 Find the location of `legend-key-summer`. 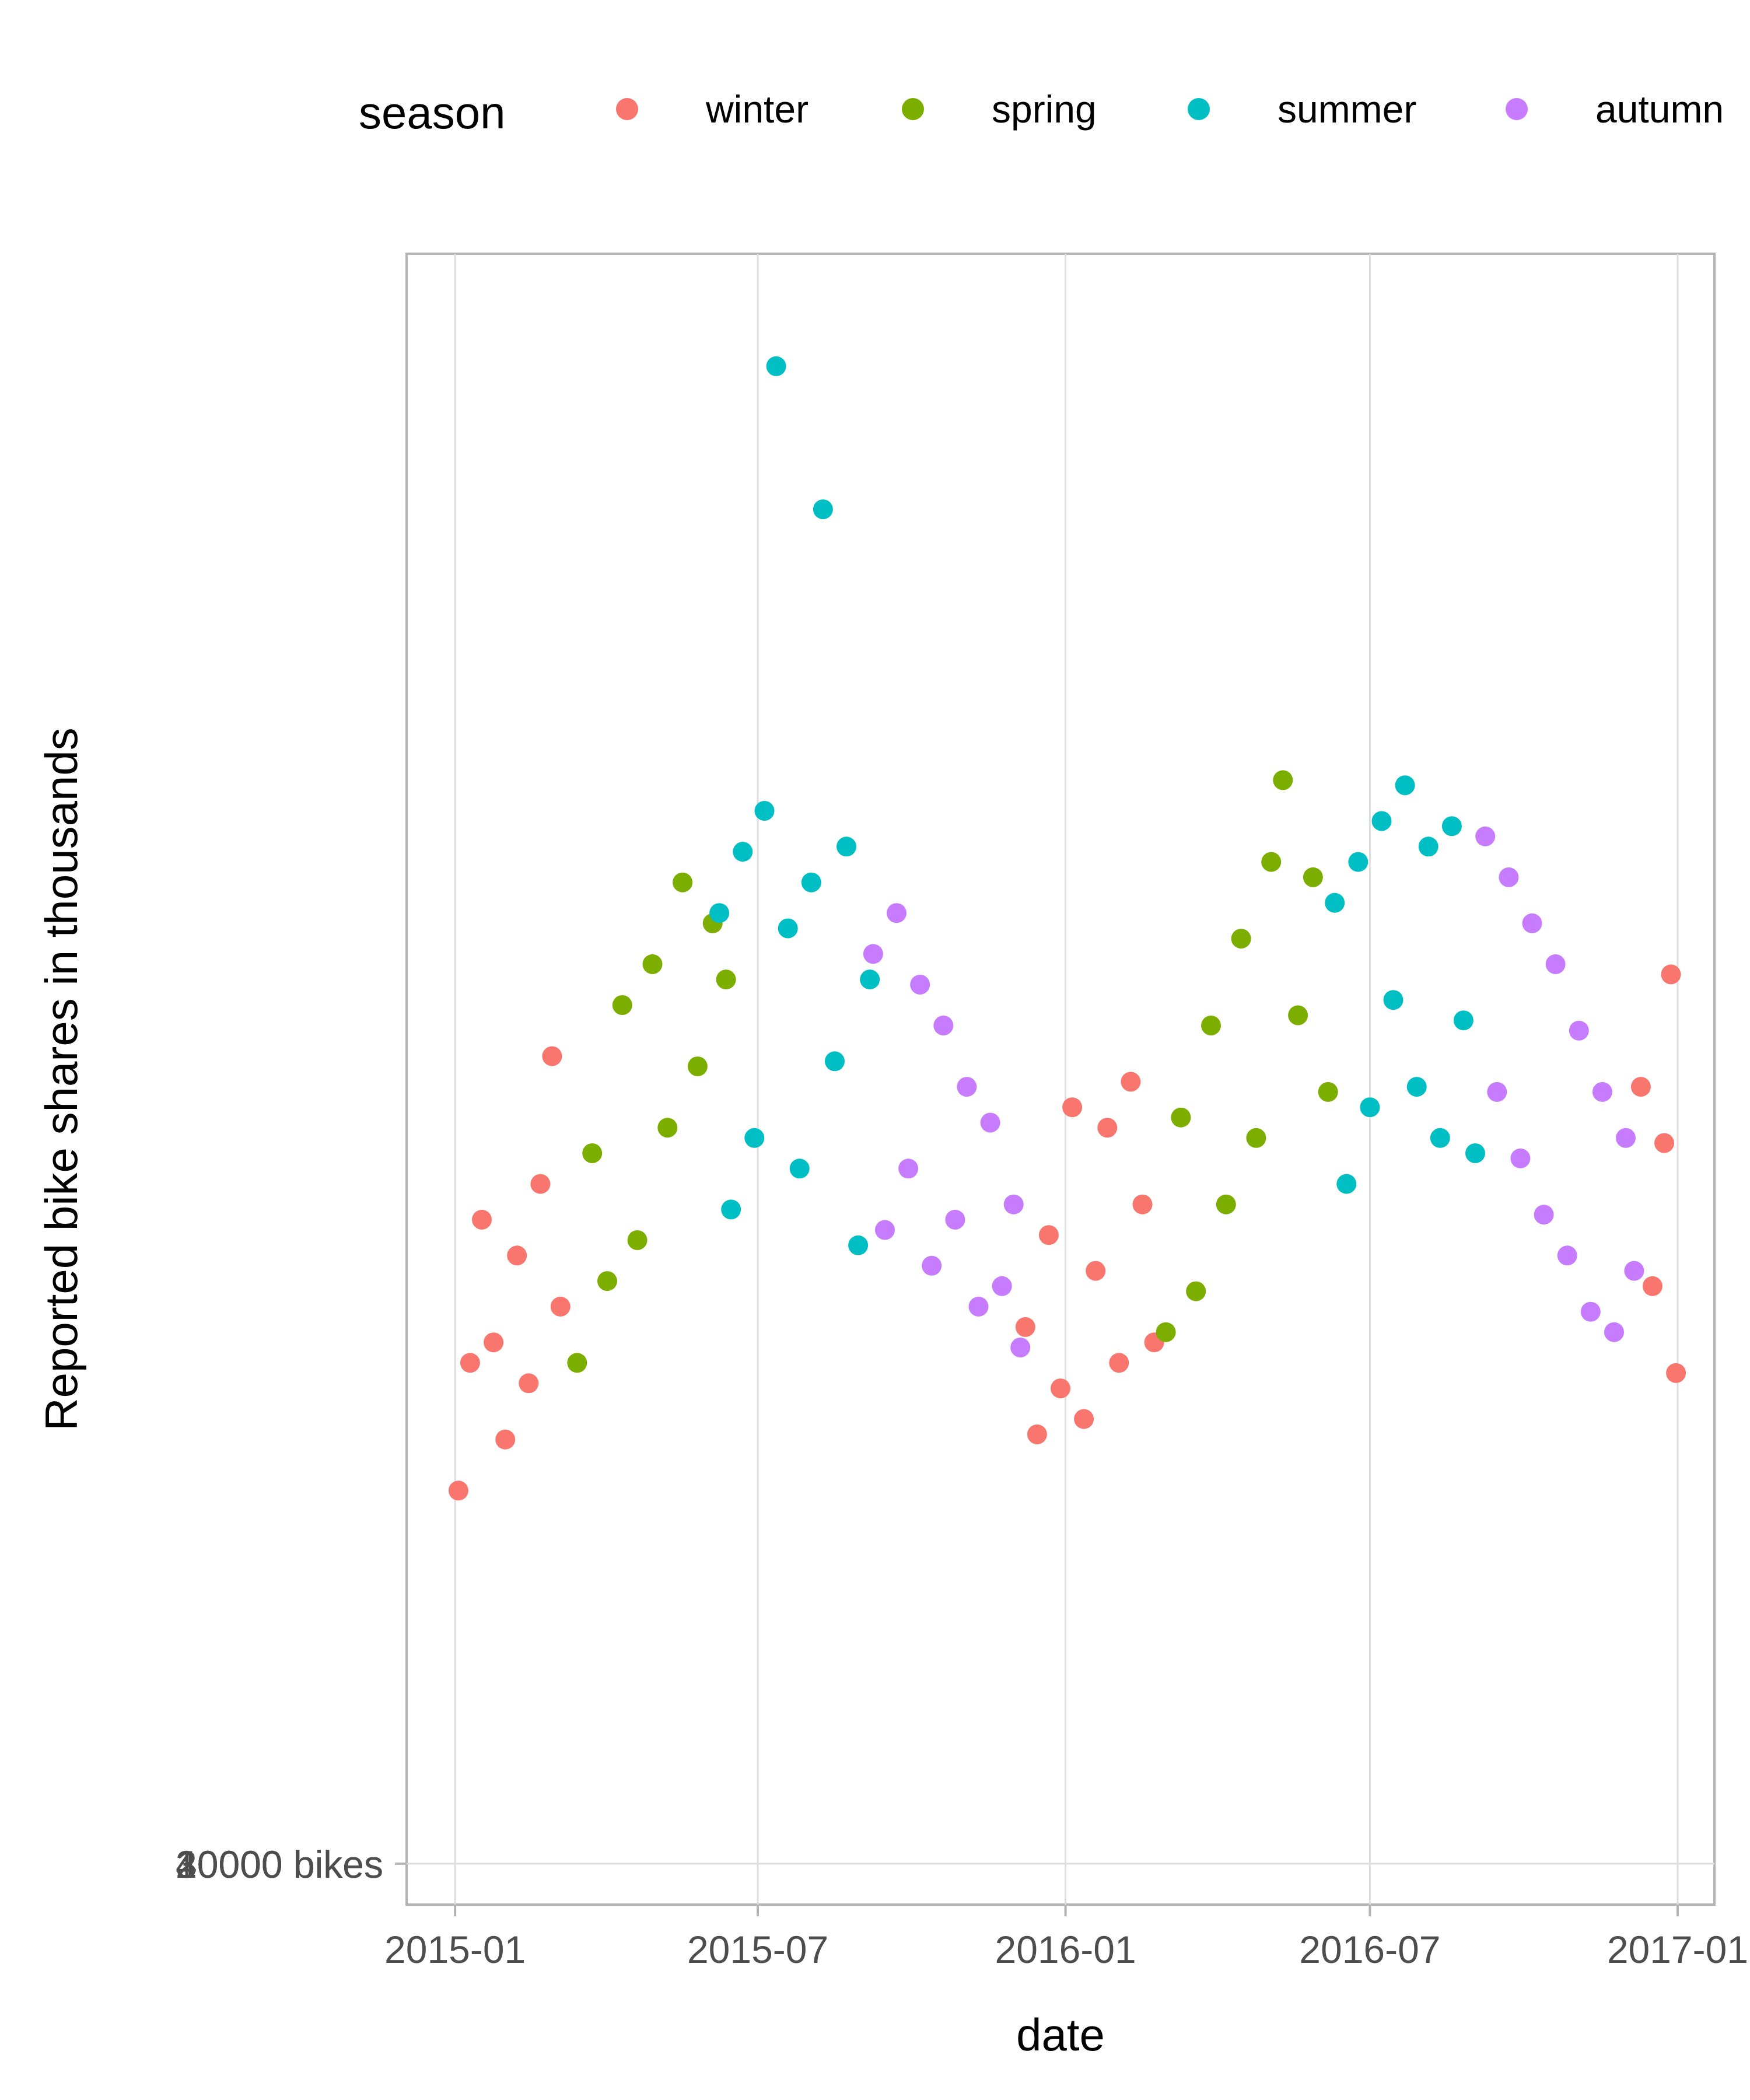

legend-key-summer is located at coordinates (1199, 109).